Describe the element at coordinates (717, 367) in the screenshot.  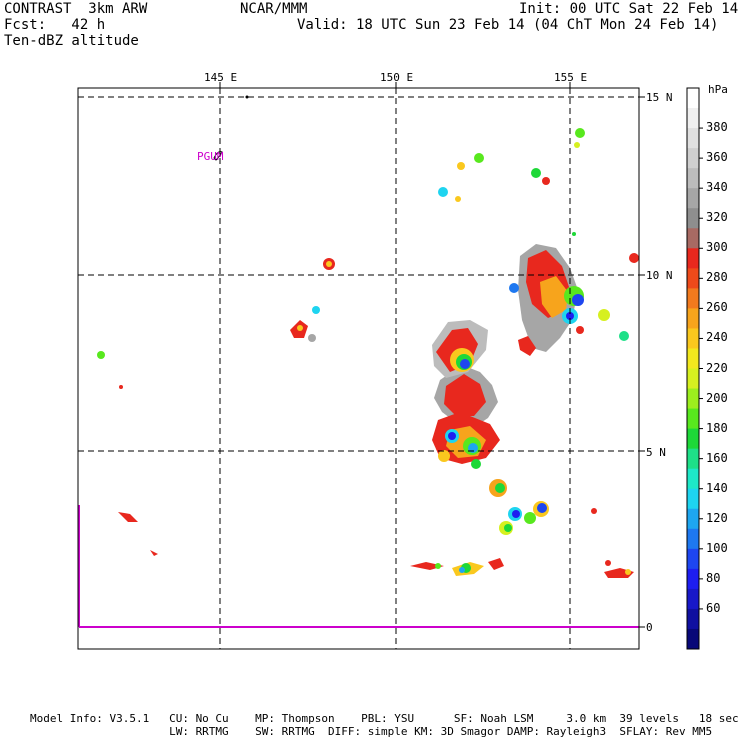
I see `colorbar-tick-label: 220` at that location.